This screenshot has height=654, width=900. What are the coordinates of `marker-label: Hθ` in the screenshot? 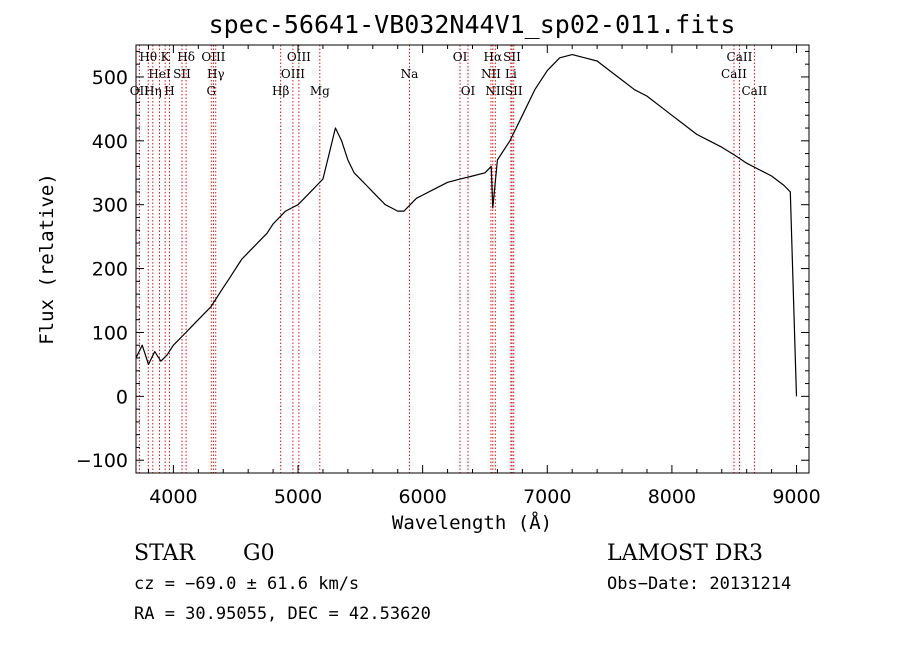 It's located at (148, 57).